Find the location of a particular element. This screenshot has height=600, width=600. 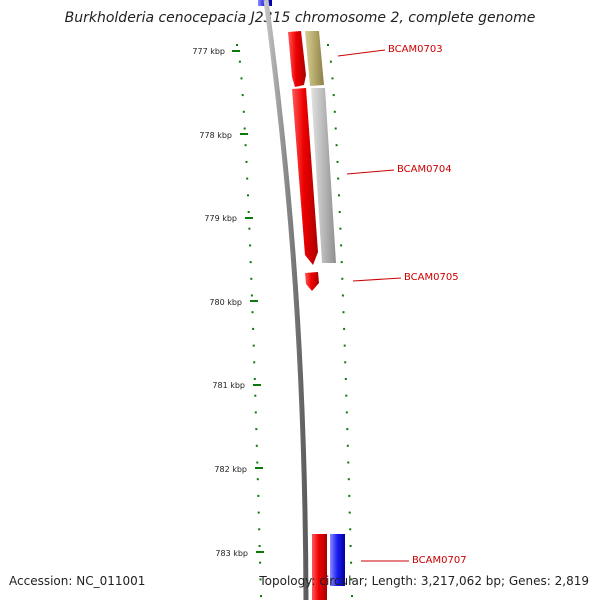

cds-bcam0706-red is located at coordinates (319, 567).